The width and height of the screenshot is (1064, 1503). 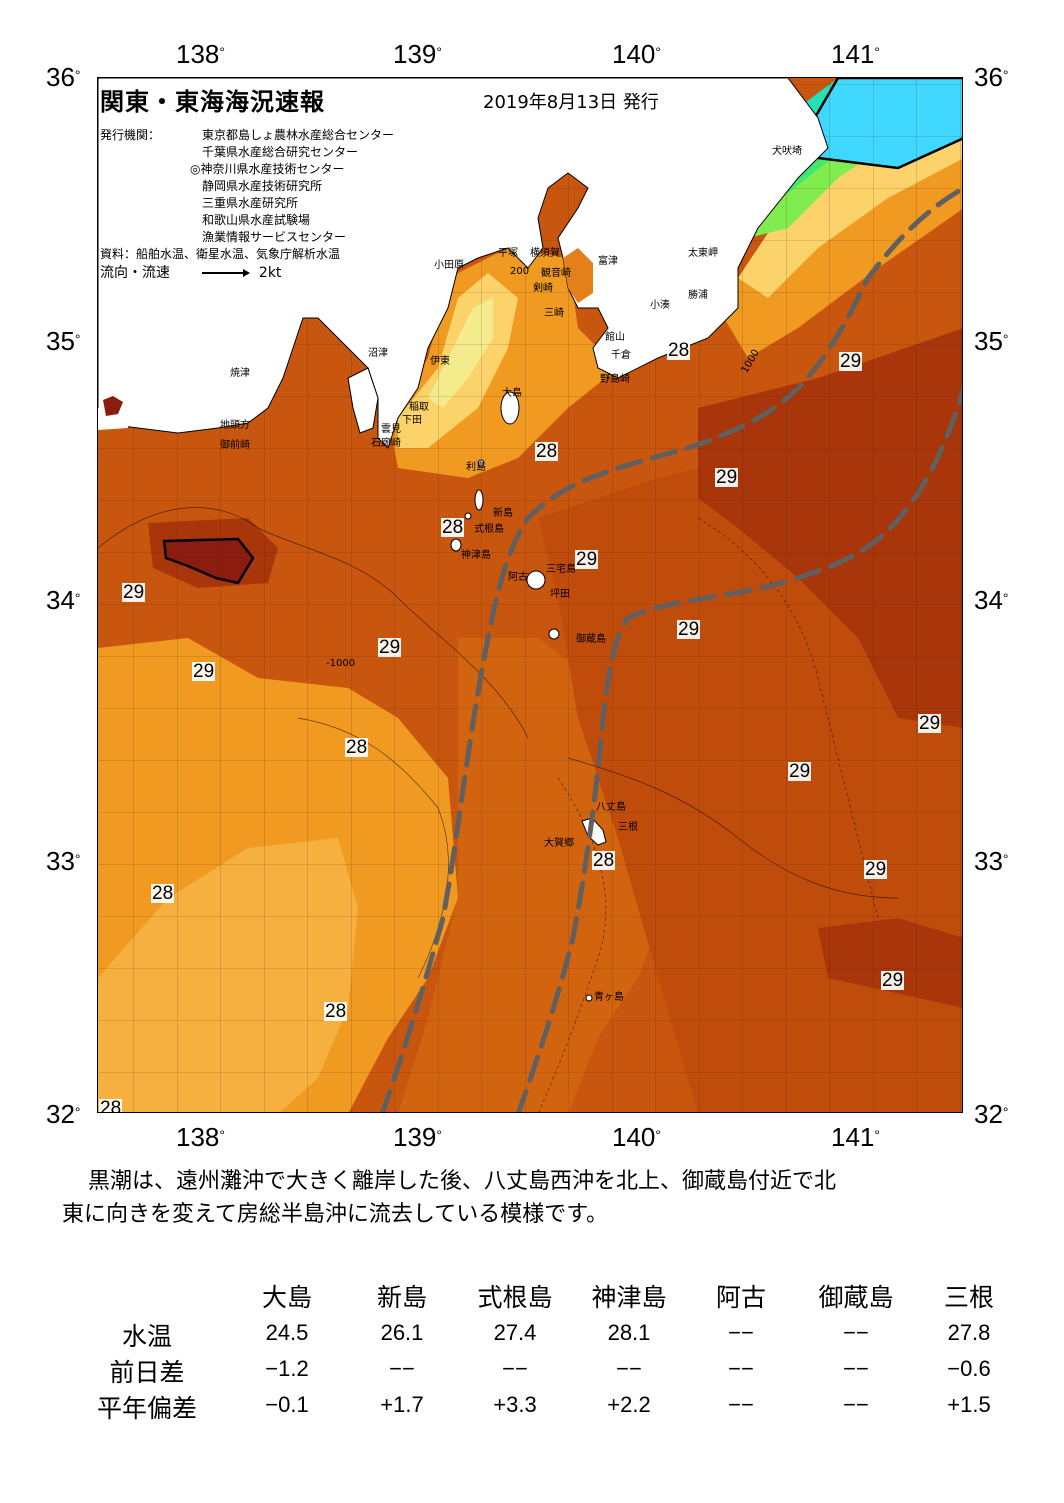 What do you see at coordinates (481, 463) in the screenshot?
I see `island-toshima` at bounding box center [481, 463].